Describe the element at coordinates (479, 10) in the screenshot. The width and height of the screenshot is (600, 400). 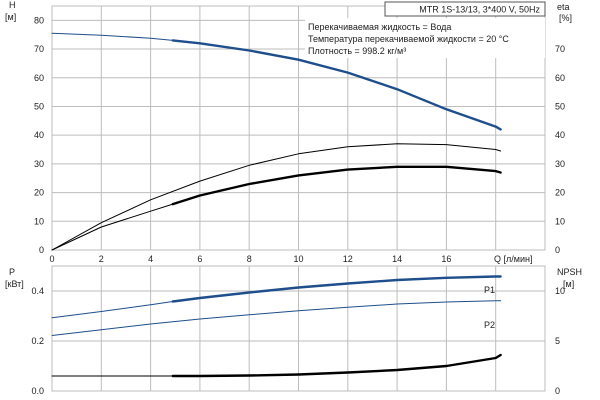
I see `model-label: MTR 1S-13/13, 3*400 V, 50Hz` at that location.